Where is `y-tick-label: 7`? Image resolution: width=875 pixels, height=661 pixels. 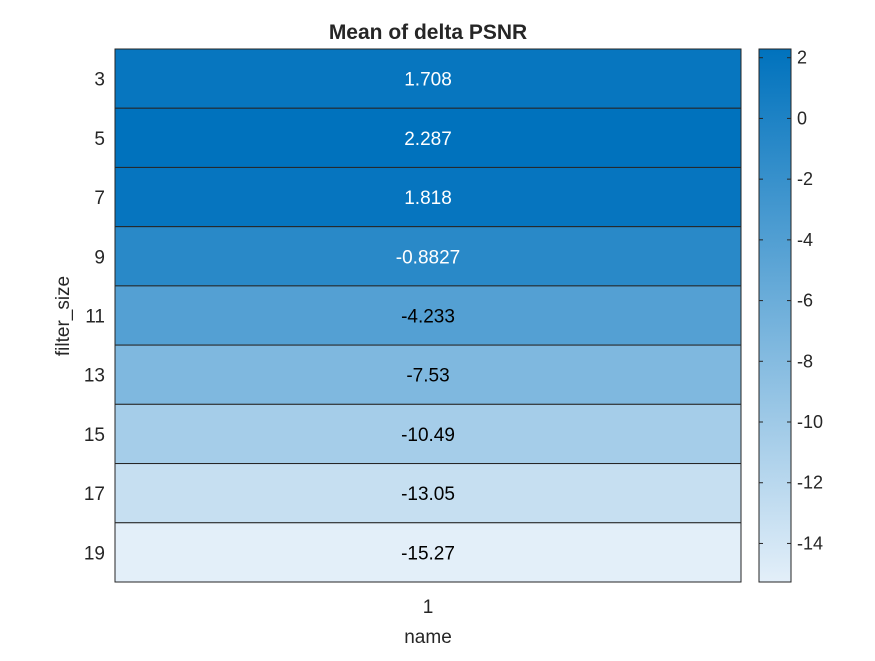 y-tick-label: 7 is located at coordinates (99, 198).